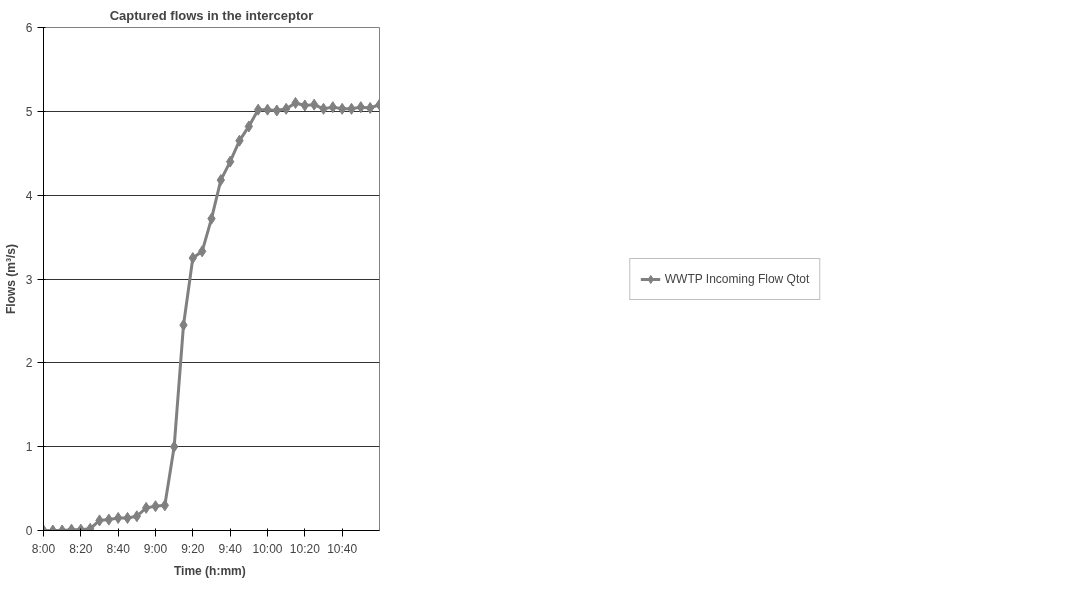 This screenshot has width=1078, height=590. What do you see at coordinates (29, 447) in the screenshot?
I see `y-tick-label: 1` at bounding box center [29, 447].